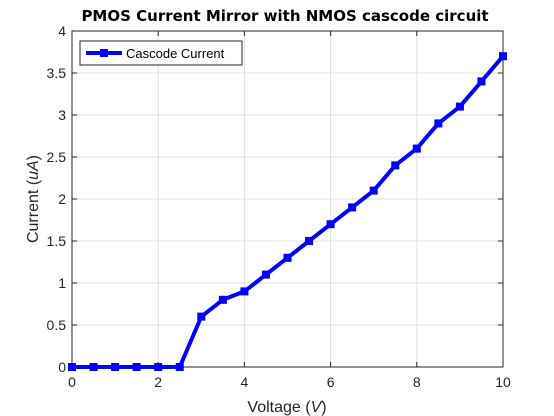  What do you see at coordinates (33, 199) in the screenshot?
I see `y-axis-label: Current (uA)` at bounding box center [33, 199].